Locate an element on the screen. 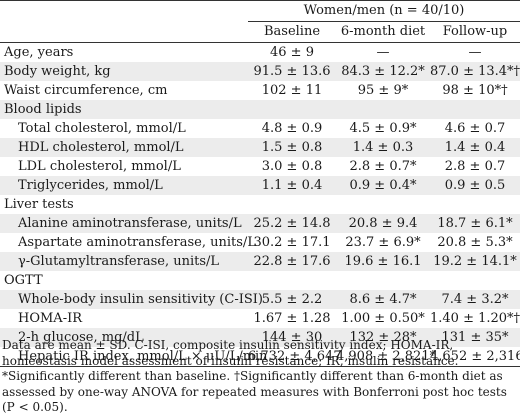  row-value: 2.8 ± 0.7 is located at coordinates (475, 166).